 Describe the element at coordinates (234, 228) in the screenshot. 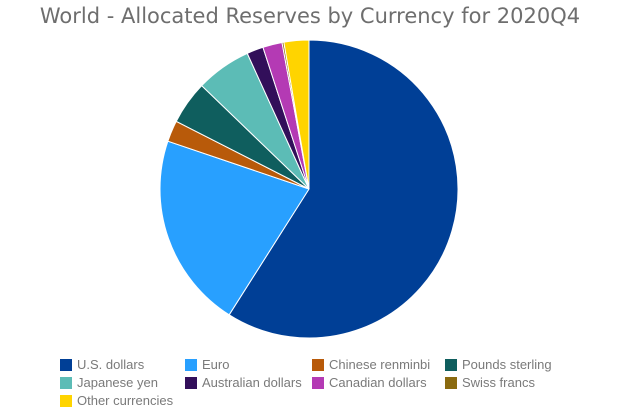

I see `pie-slice-euro` at that location.